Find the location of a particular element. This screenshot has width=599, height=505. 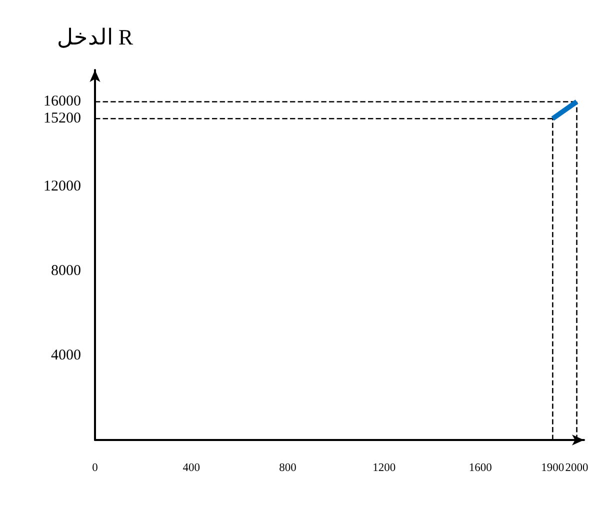

x-tick-label: 2000 is located at coordinates (577, 468).